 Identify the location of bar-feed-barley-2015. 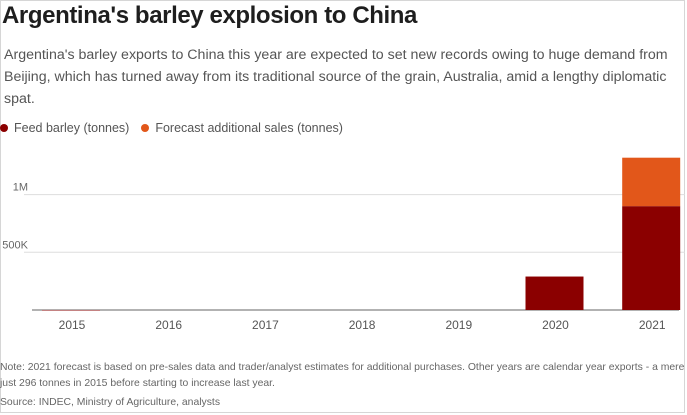
(71, 310).